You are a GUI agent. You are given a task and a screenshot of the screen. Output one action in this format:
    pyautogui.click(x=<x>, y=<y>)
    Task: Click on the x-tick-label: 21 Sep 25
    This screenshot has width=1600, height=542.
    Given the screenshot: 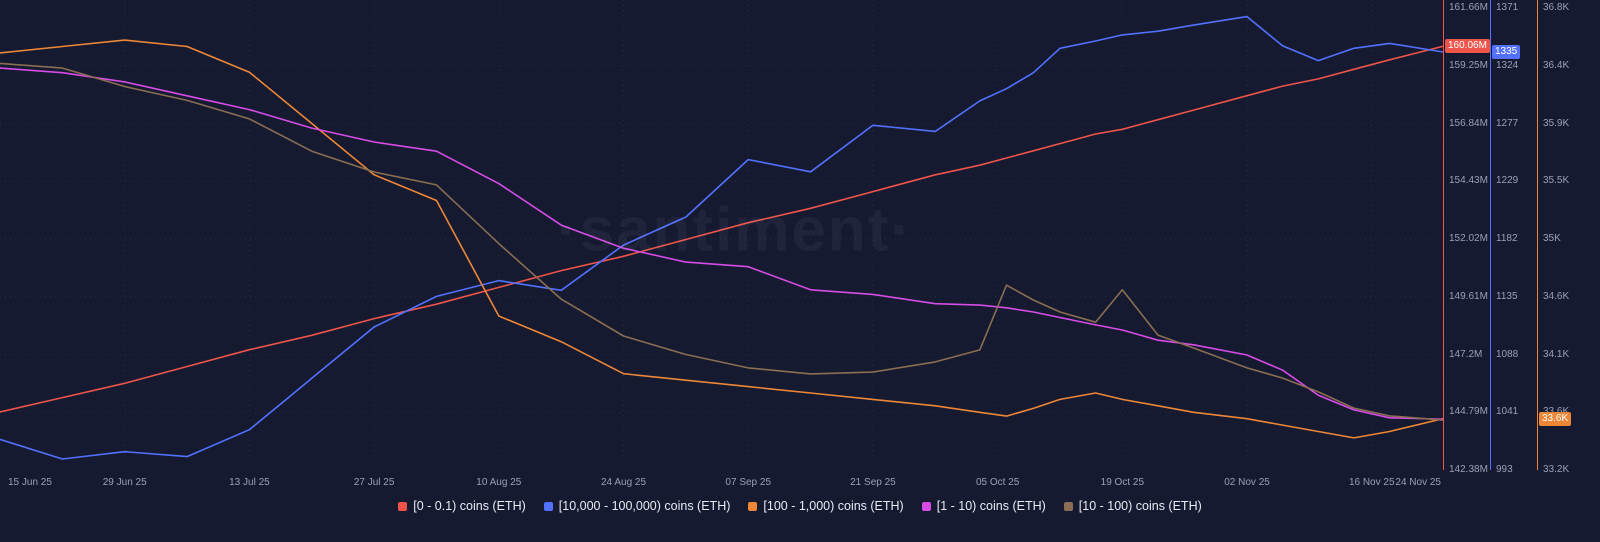 What is the action you would take?
    pyautogui.click(x=873, y=482)
    